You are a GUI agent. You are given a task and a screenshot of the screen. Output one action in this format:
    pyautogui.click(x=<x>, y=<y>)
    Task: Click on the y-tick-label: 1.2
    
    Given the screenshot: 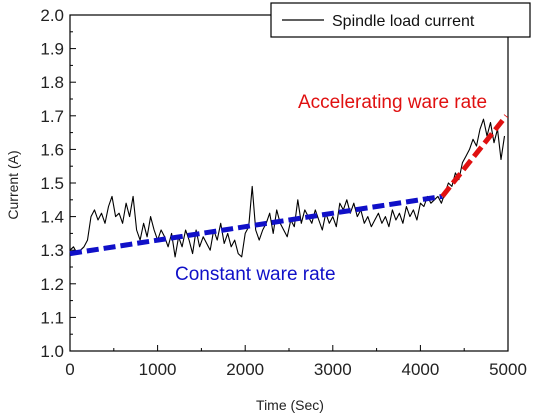 What is the action you would take?
    pyautogui.click(x=52, y=284)
    